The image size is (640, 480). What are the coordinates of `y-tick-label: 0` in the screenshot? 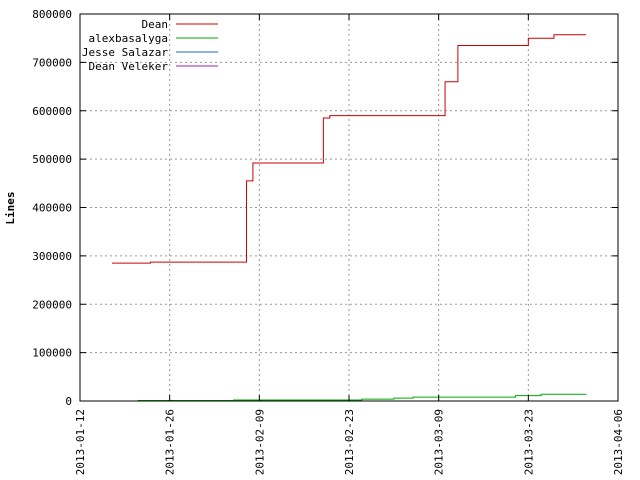 It's located at (68, 401).